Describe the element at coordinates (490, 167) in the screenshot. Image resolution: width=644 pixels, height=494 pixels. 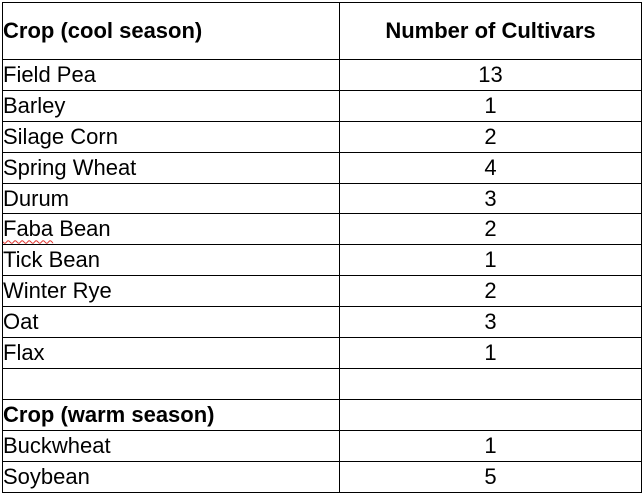
I see `count-cell: 4` at that location.